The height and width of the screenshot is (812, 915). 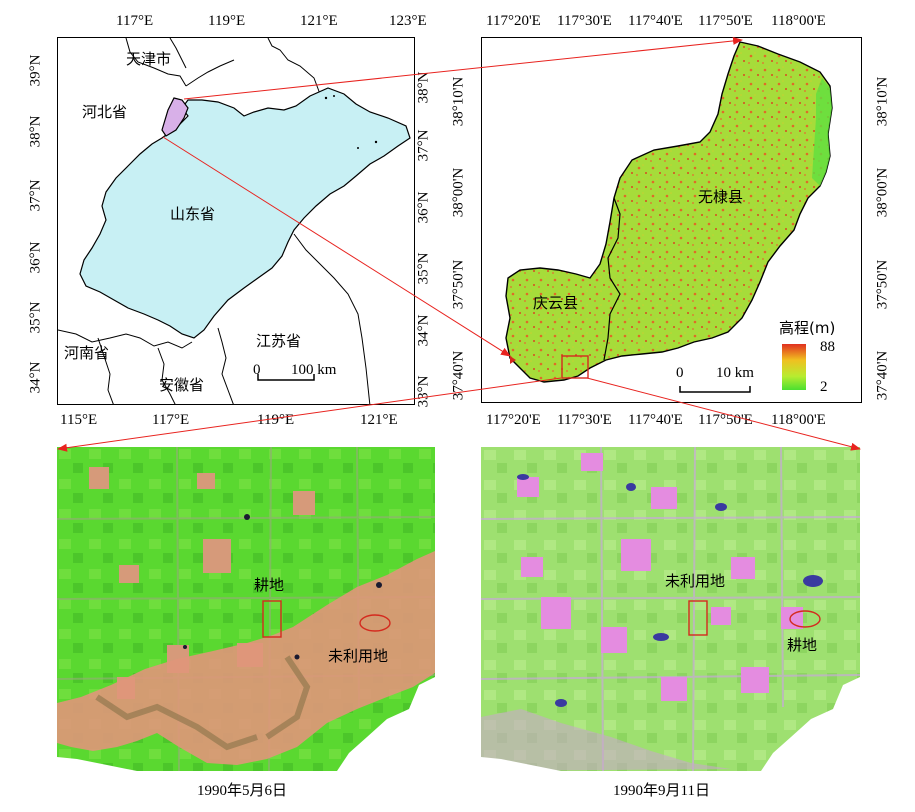 What do you see at coordinates (513, 21) in the screenshot?
I see `map-b-top-tick: 117°20'E` at bounding box center [513, 21].